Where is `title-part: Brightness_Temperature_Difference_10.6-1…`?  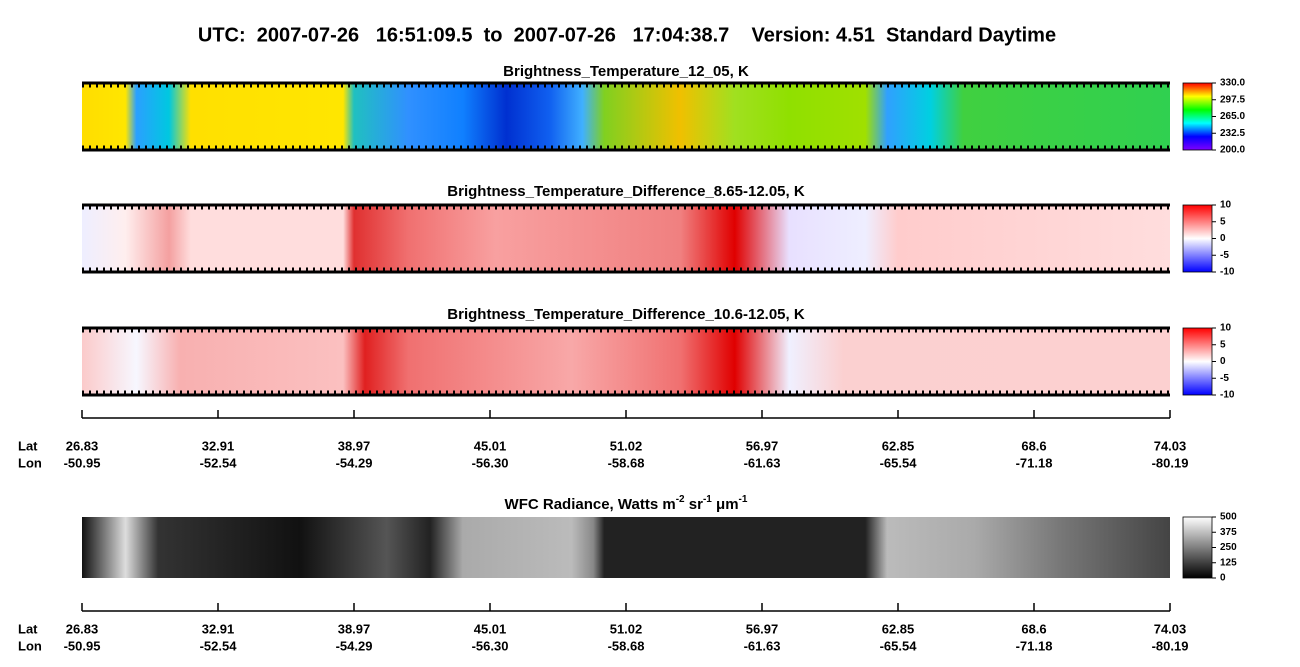 title-part: Brightness_Temperature_Difference_10.6-1… is located at coordinates (626, 314).